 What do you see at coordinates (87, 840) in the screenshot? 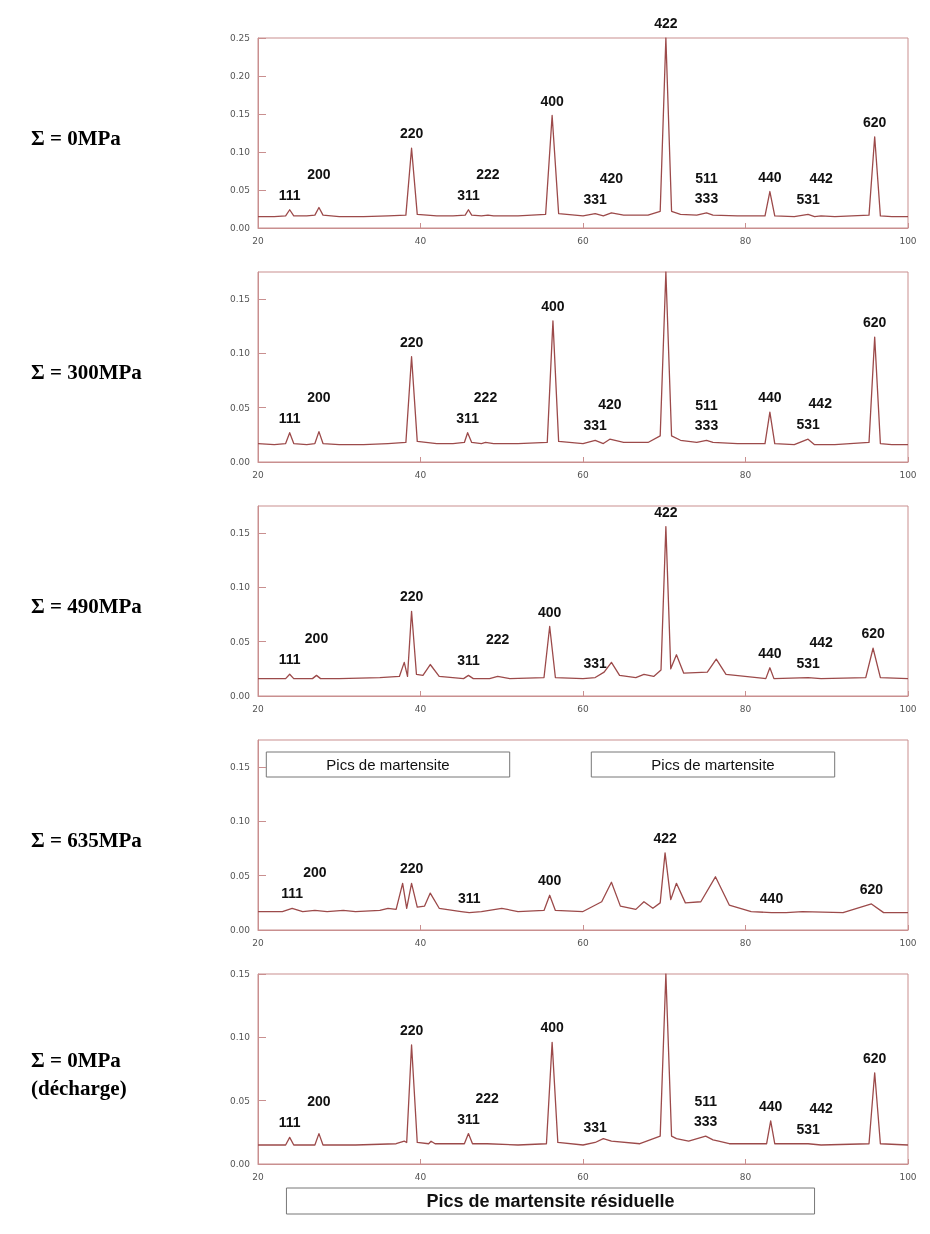
I see `text: Σ = 635MPa` at bounding box center [87, 840].